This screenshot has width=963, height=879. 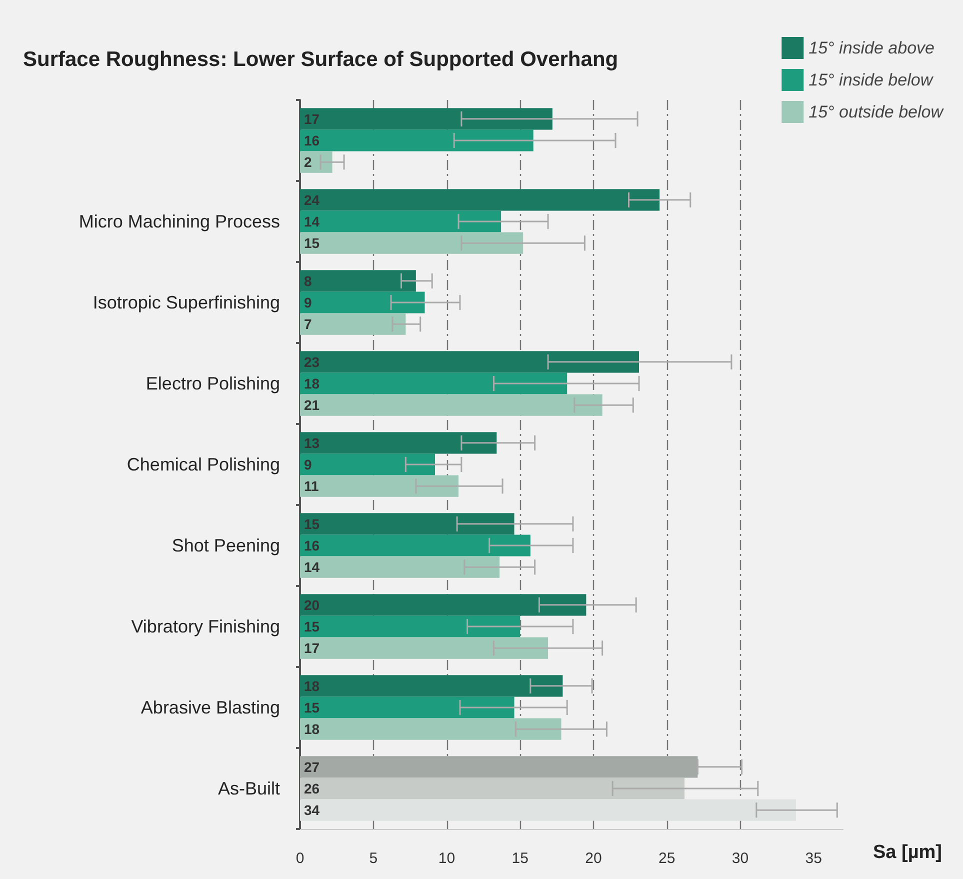 What do you see at coordinates (308, 162) in the screenshot?
I see `data-label: 2` at bounding box center [308, 162].